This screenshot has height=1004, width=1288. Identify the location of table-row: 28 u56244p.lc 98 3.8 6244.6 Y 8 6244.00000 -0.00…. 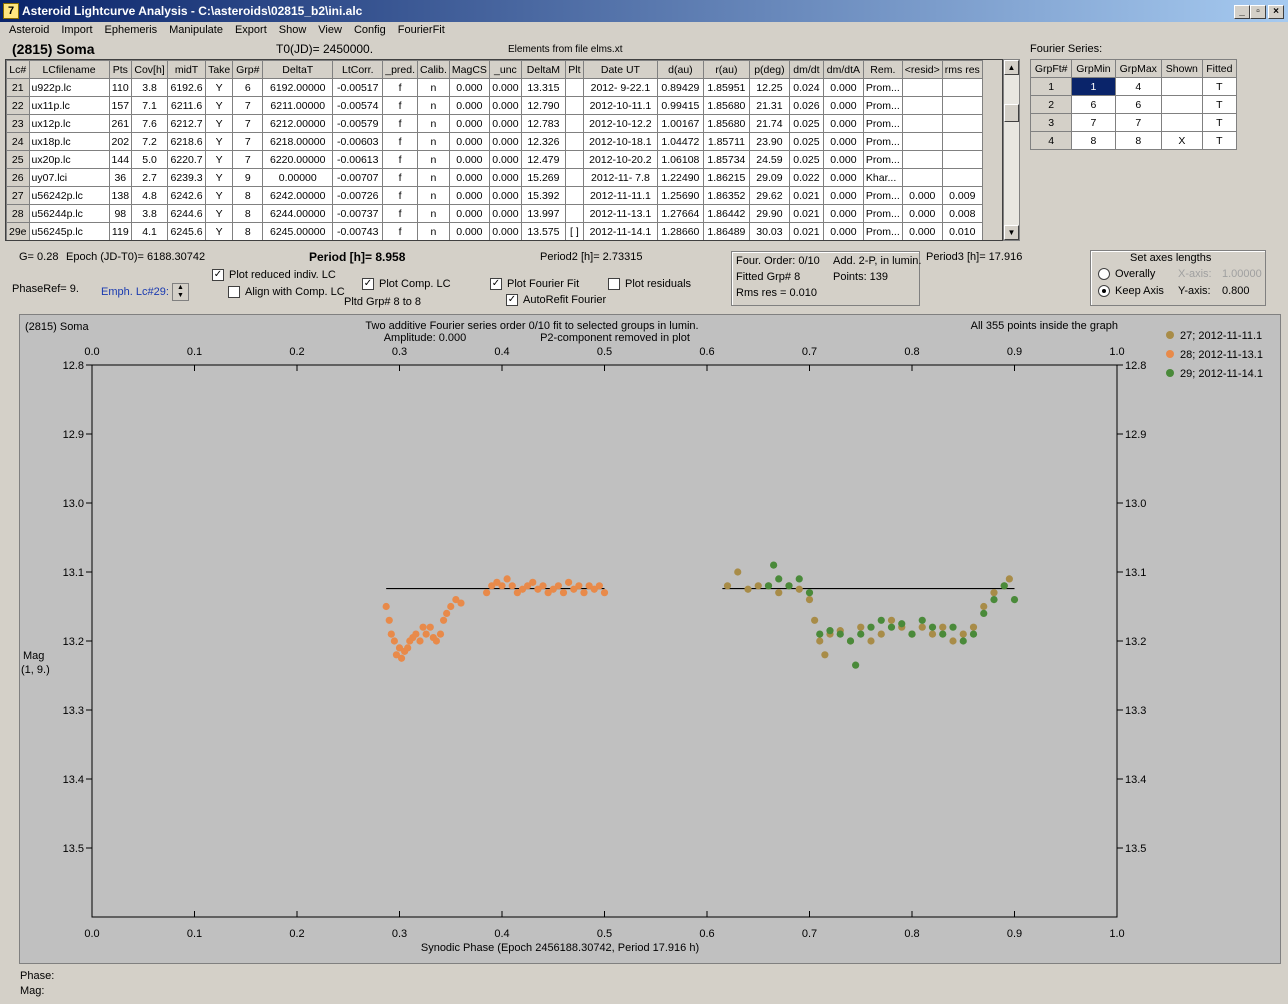
(494, 213).